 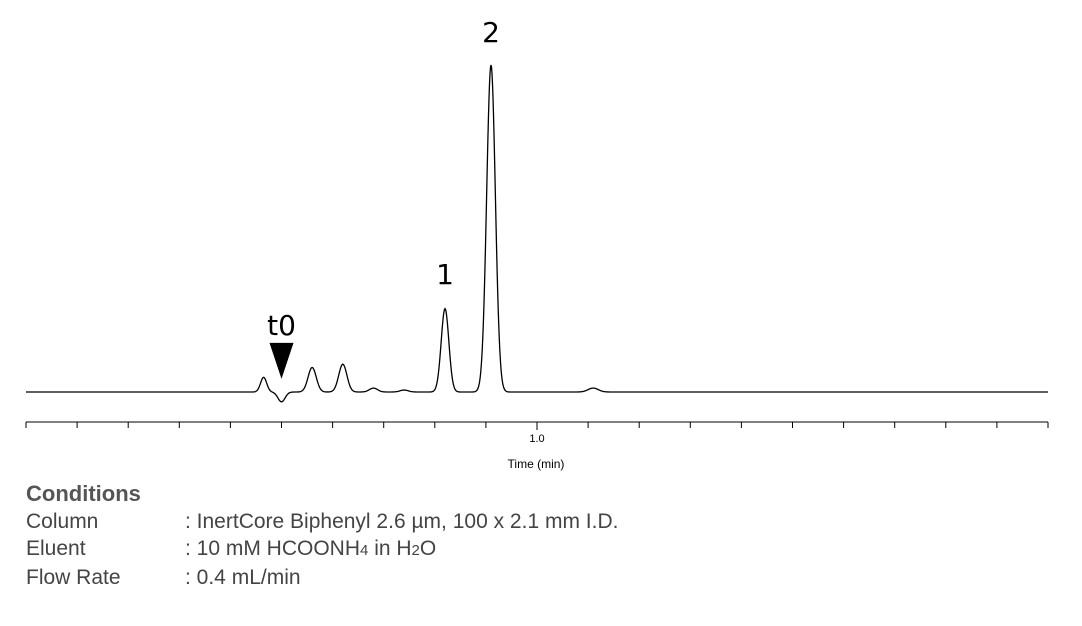 I want to click on peak-label: 1, so click(x=445, y=274).